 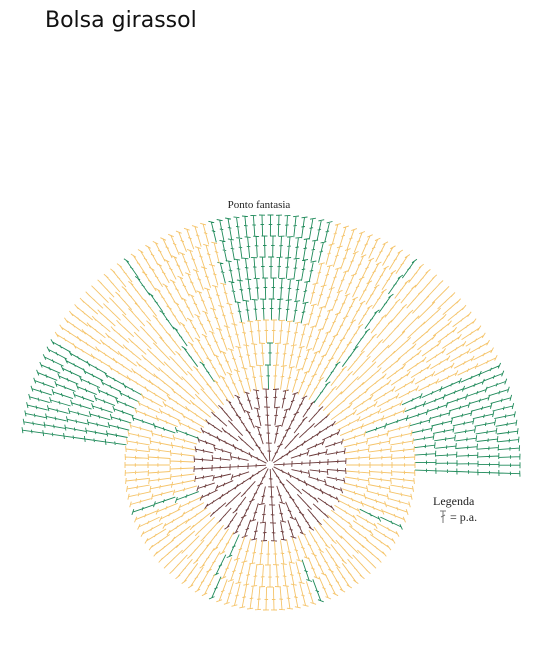 I want to click on brown-stitches, so click(x=270, y=465).